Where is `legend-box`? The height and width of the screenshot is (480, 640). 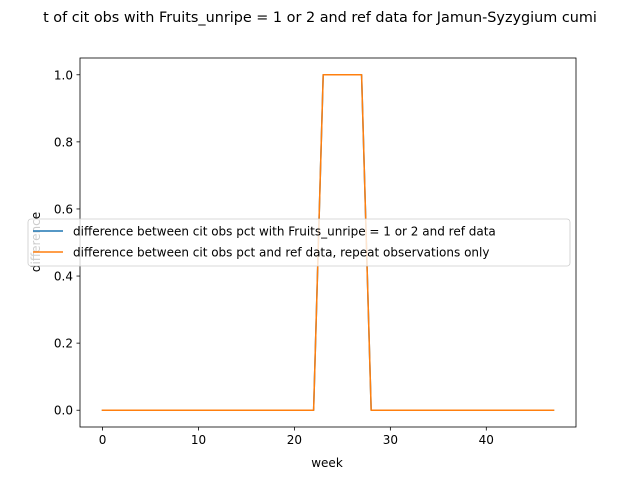
legend-box is located at coordinates (299, 242).